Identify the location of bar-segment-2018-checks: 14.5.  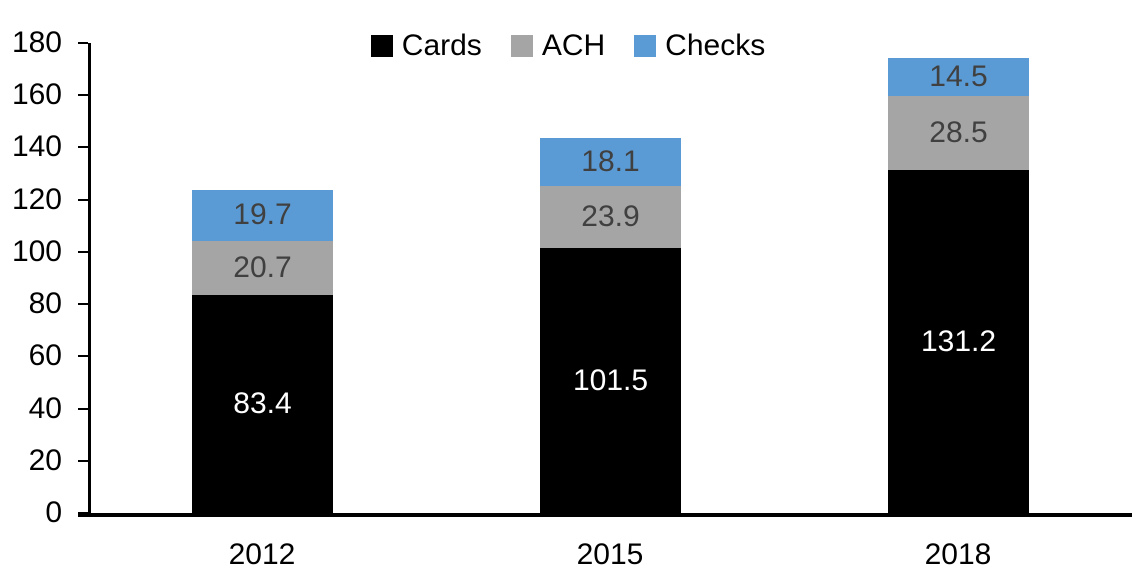
(958, 77).